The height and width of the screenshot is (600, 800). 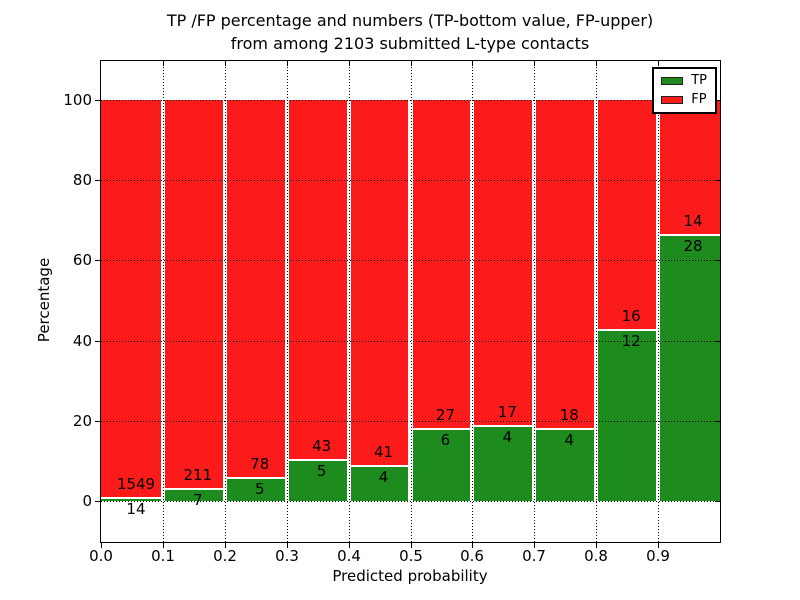 I want to click on y-tick-label: 40, so click(x=82, y=340).